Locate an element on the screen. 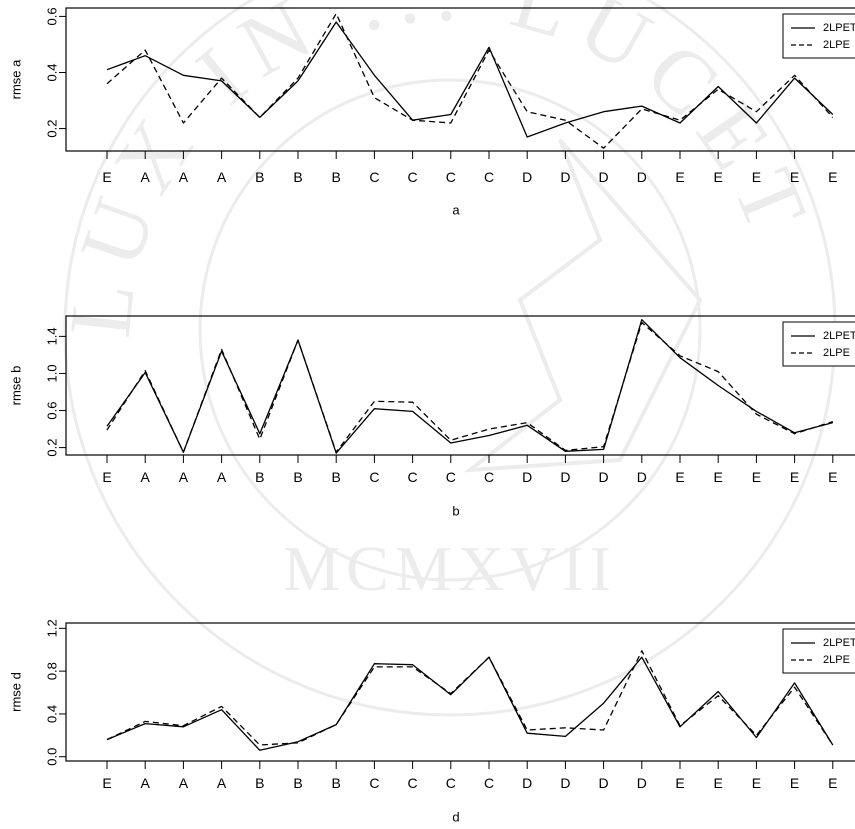 Image resolution: width=855 pixels, height=829 pixels. seal-emblem-shape is located at coordinates (583, 305).